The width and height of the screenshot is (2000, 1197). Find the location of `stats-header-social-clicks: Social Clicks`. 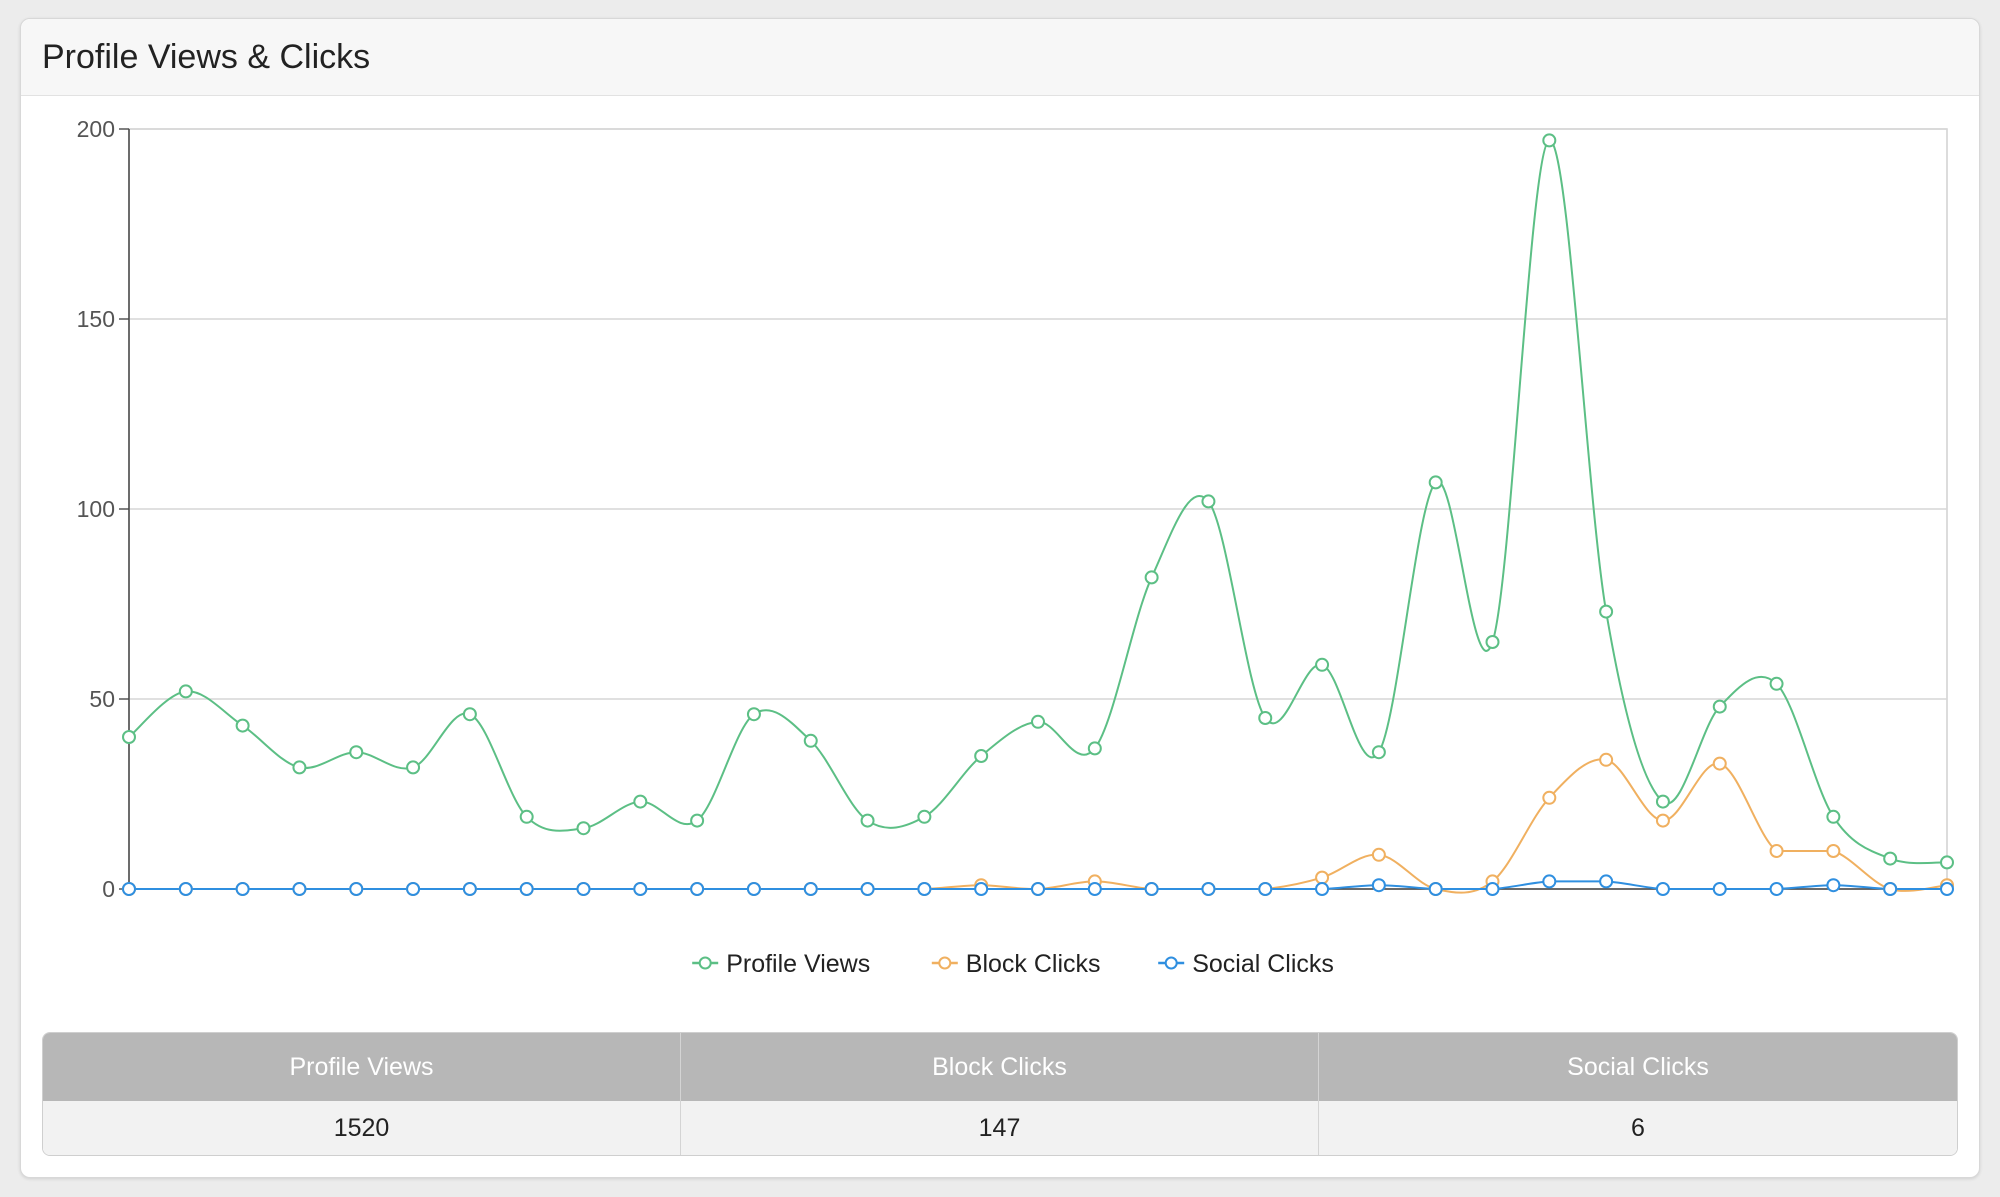

stats-header-social-clicks: Social Clicks is located at coordinates (1638, 1067).